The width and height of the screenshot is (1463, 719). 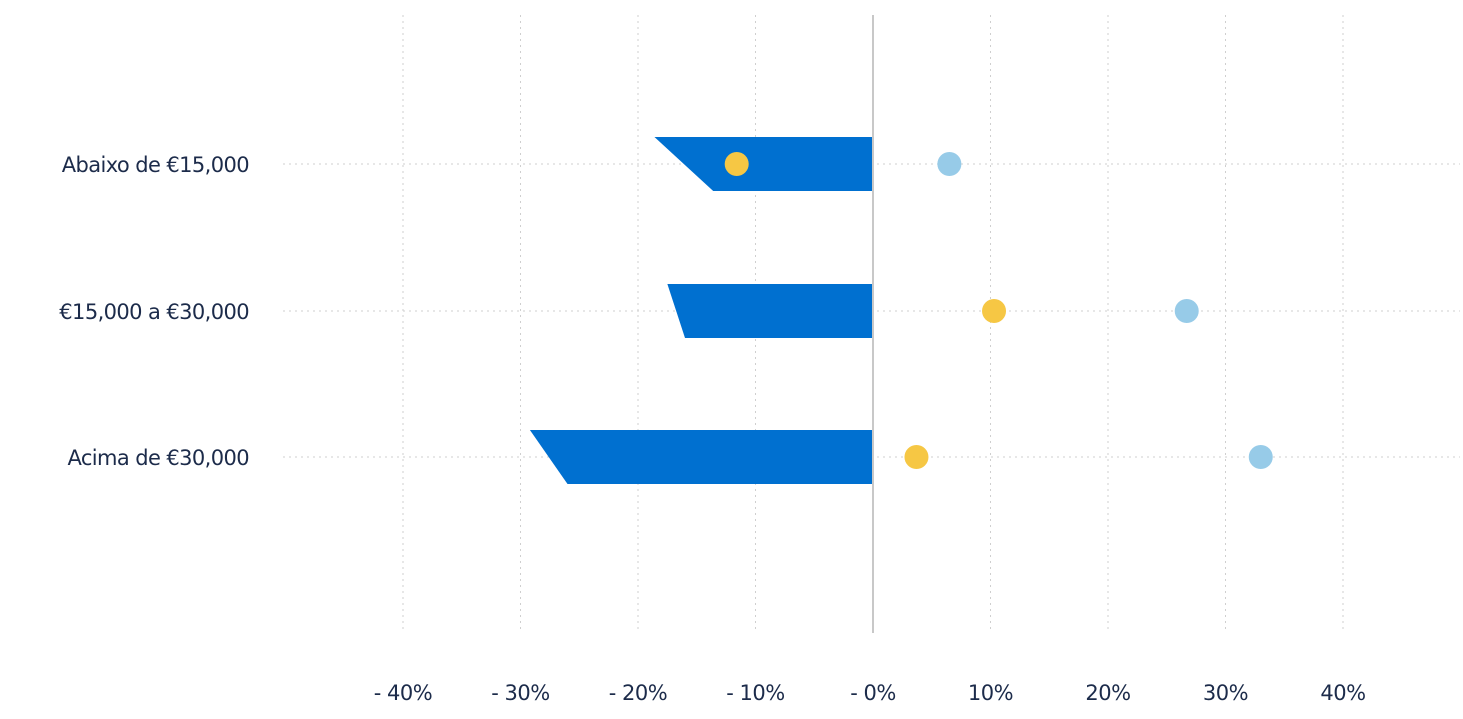 What do you see at coordinates (1225, 693) in the screenshot?
I see `x-tick-label-7: 30%` at bounding box center [1225, 693].